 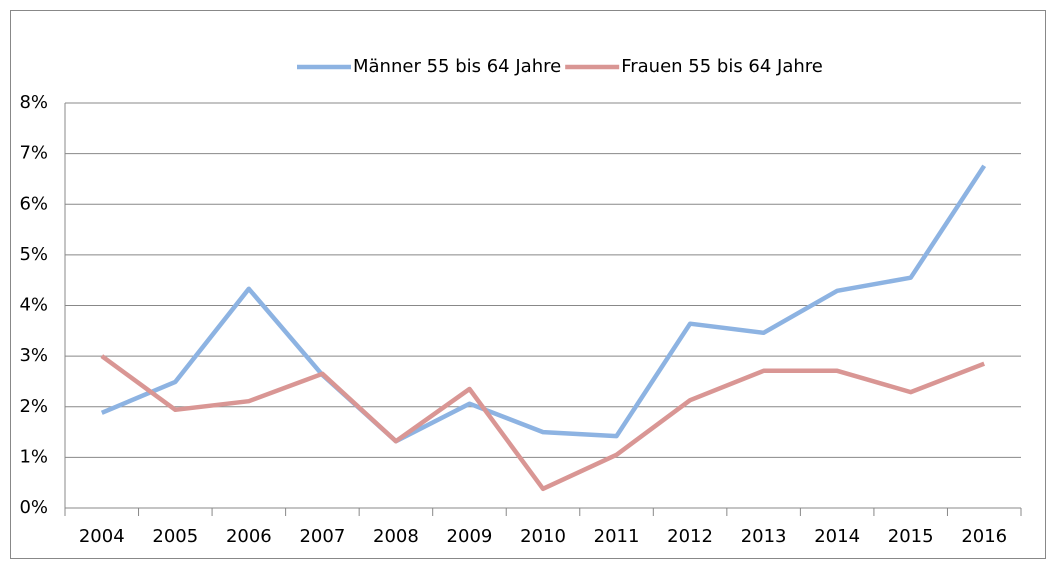 I want to click on legend-label: Frauen 55 bis 64 Jahre, so click(x=722, y=66).